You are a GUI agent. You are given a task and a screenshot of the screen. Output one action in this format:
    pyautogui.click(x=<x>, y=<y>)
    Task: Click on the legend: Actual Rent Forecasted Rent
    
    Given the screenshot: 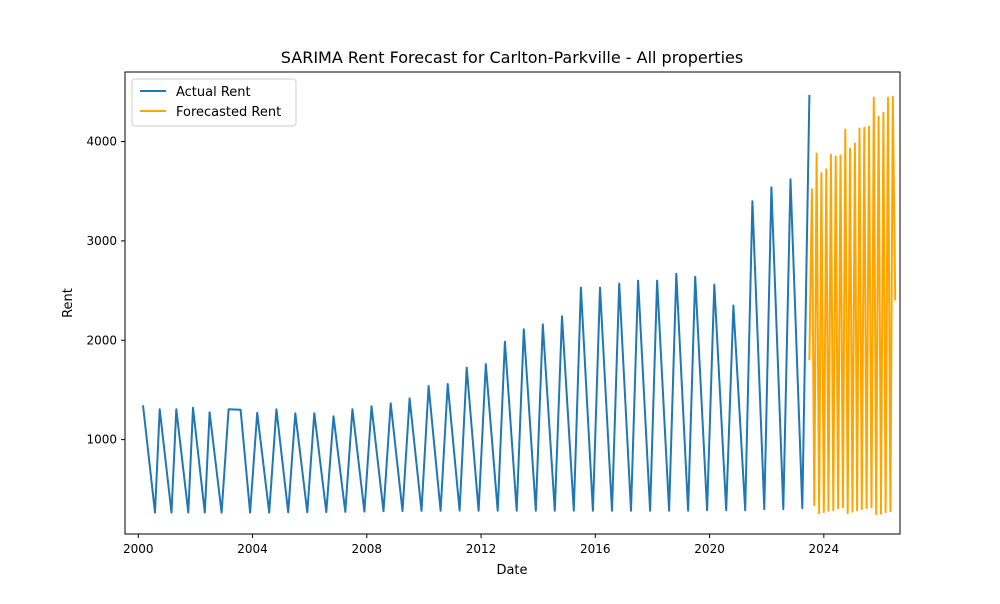 What is the action you would take?
    pyautogui.click(x=214, y=102)
    